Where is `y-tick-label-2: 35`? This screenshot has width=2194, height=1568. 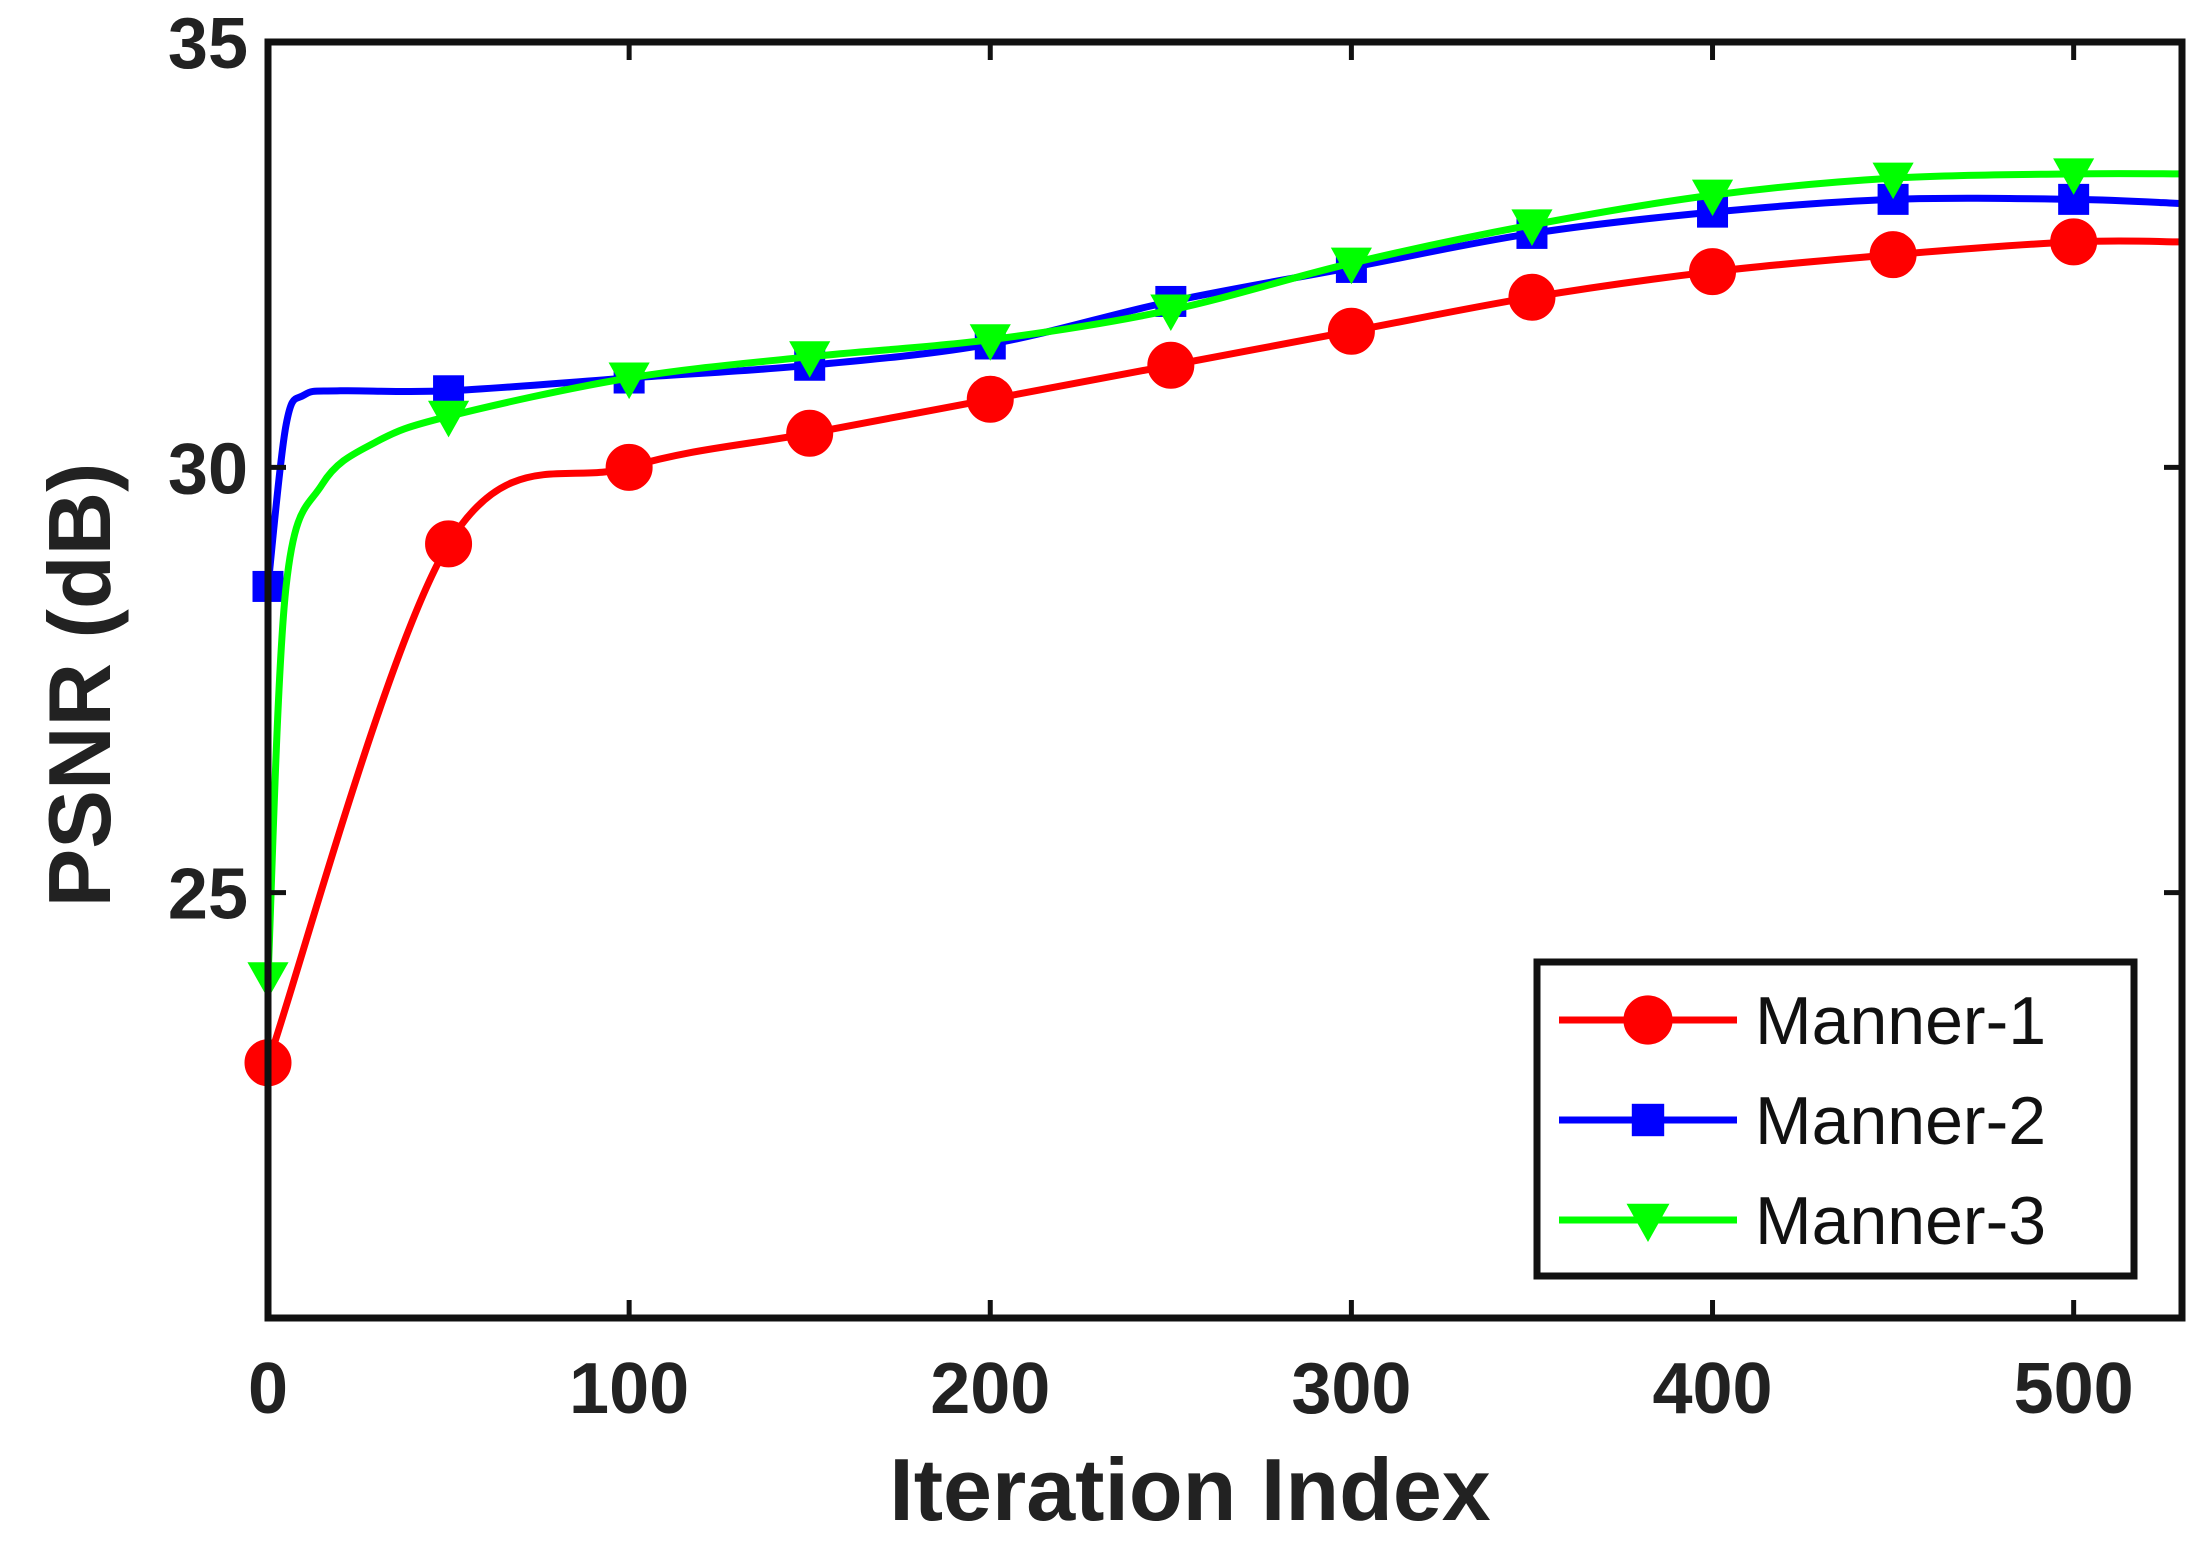 y-tick-label-2: 35 is located at coordinates (208, 44).